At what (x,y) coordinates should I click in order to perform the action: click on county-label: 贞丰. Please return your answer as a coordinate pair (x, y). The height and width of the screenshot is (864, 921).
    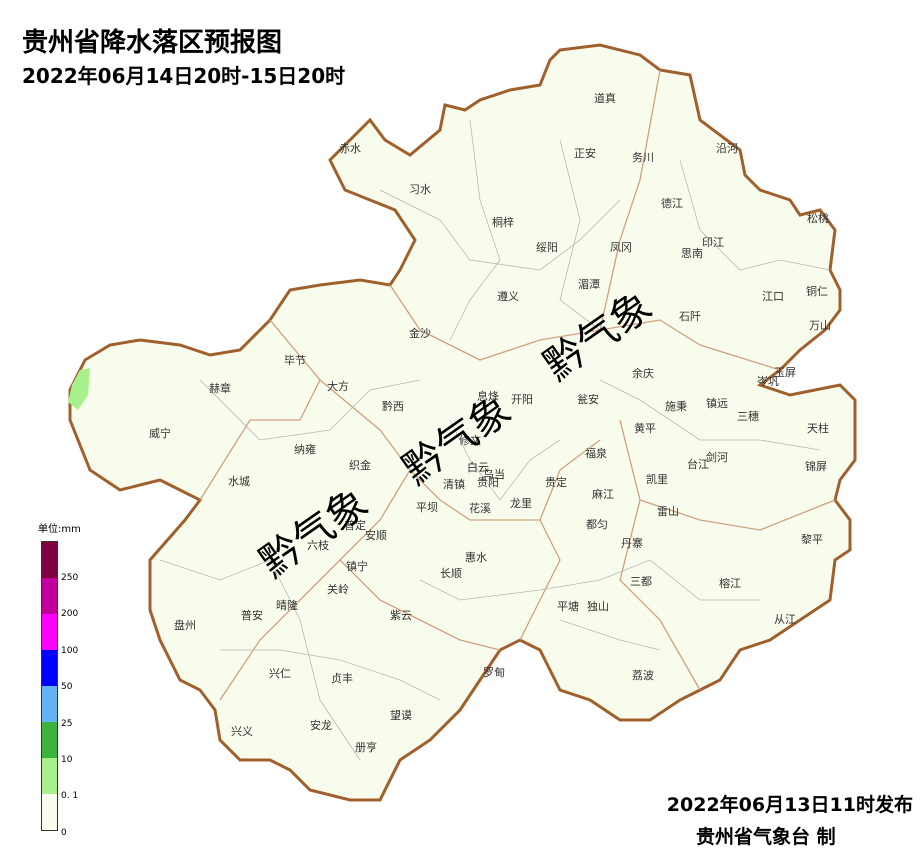
    Looking at the image, I should click on (342, 678).